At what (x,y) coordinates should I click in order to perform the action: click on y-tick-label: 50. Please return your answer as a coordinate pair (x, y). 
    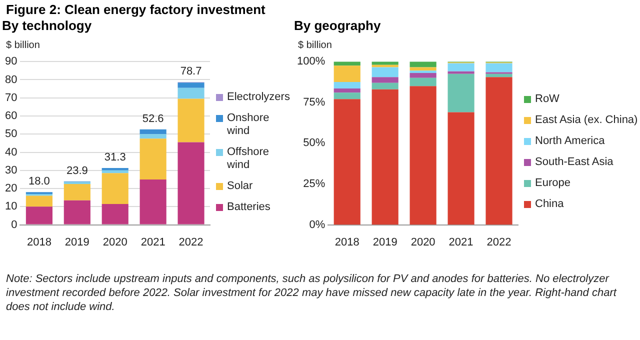
    Looking at the image, I should click on (11, 134).